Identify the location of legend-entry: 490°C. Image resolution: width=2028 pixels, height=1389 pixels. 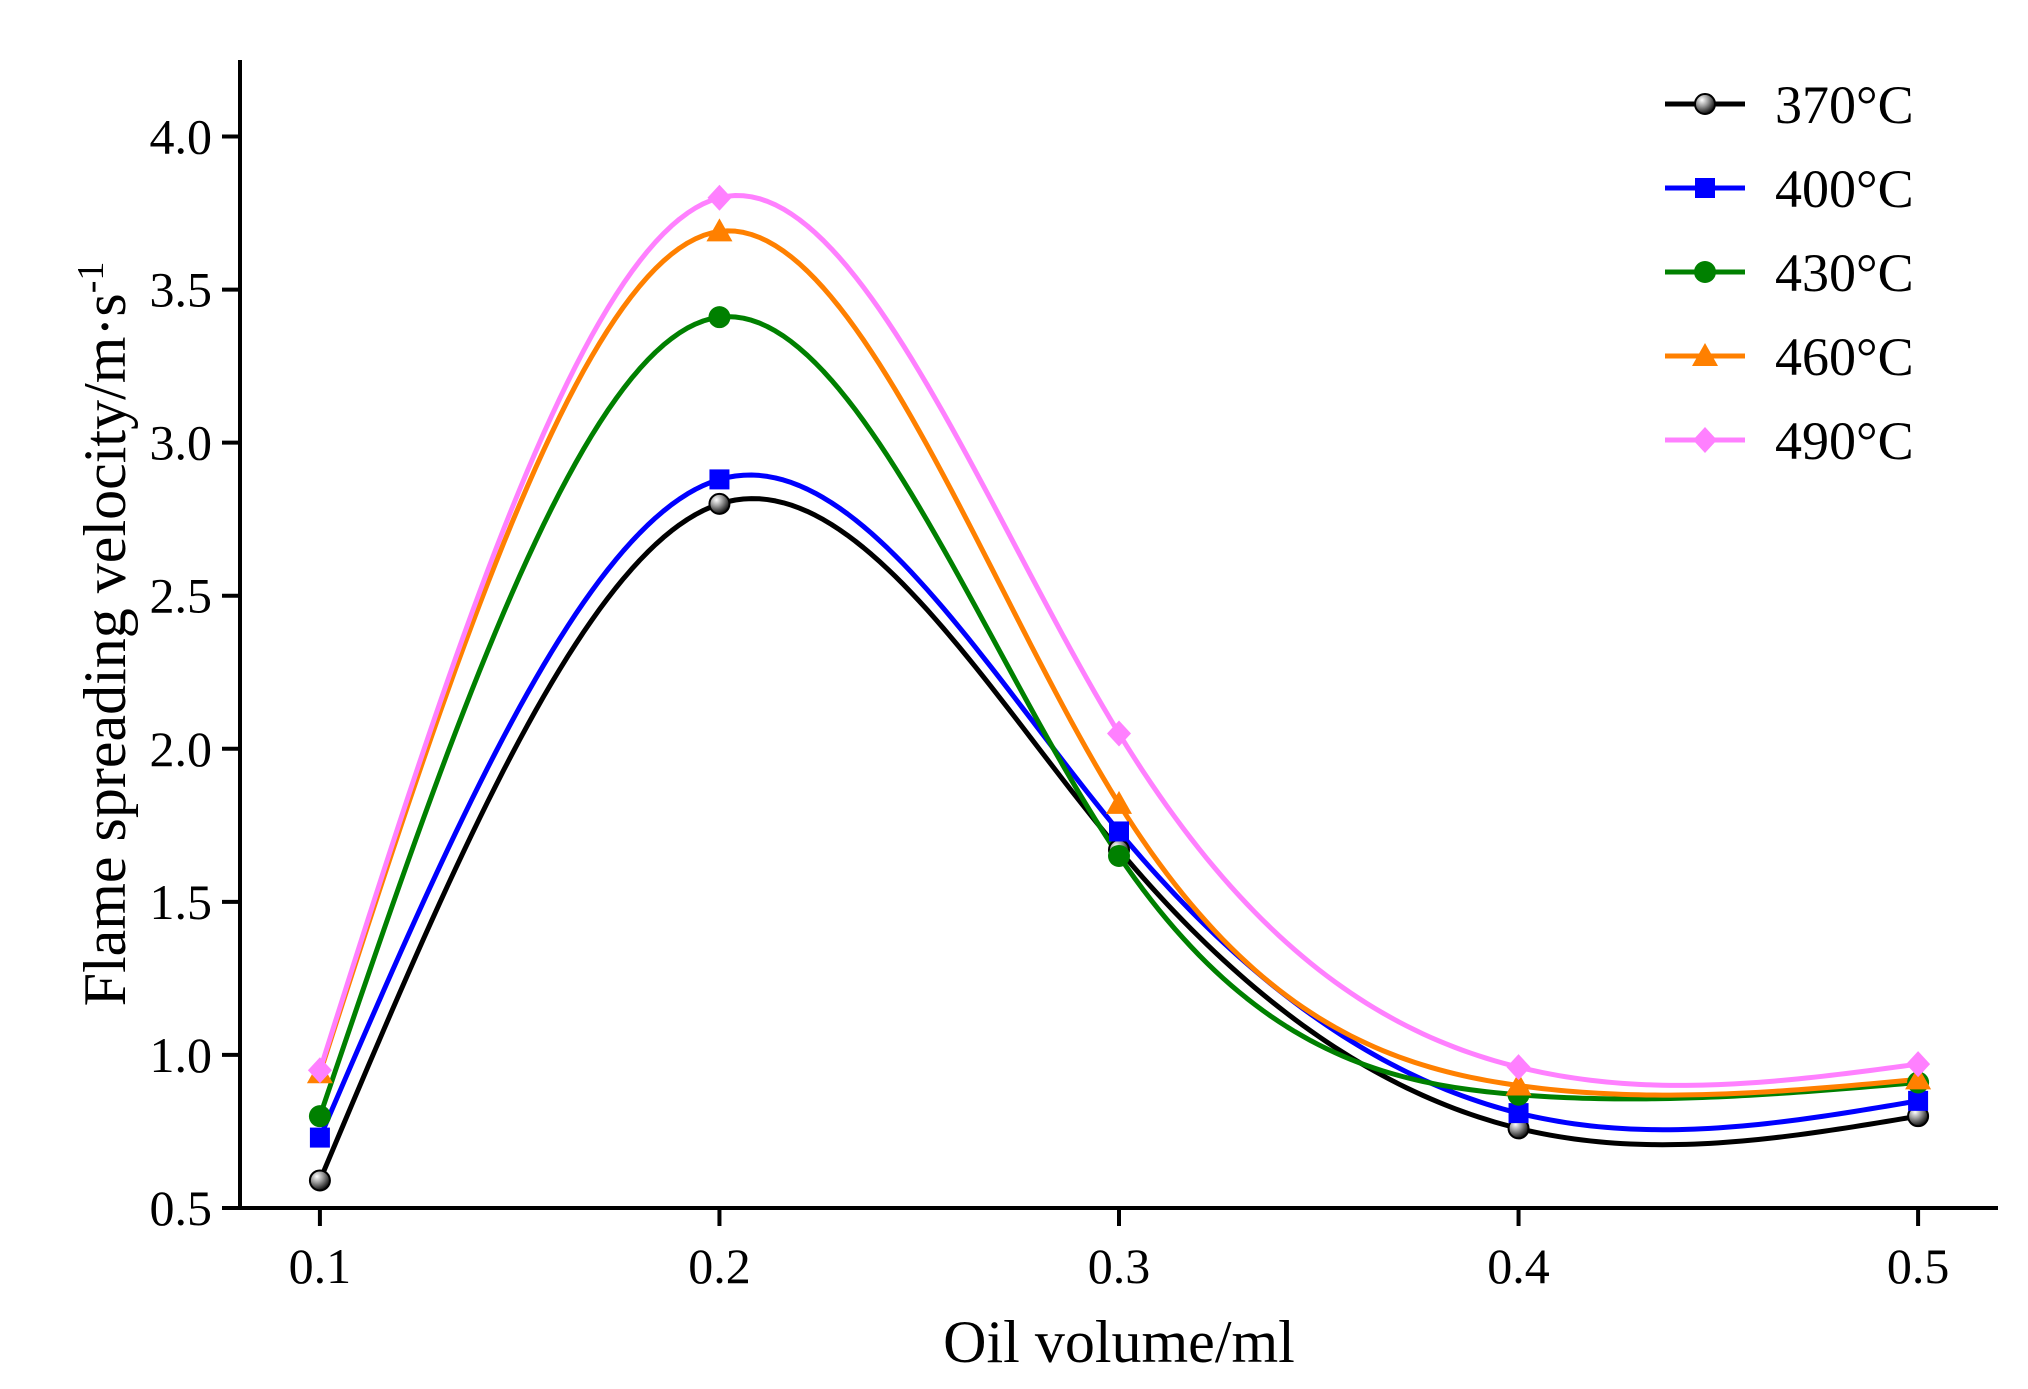
(1789, 441).